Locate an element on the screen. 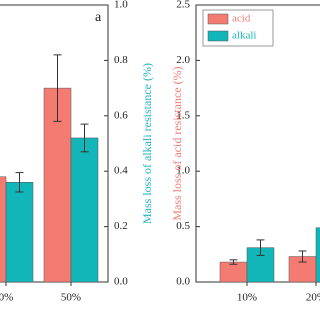 This screenshot has height=320, width=320. y-axis-label: Mass loss of alkali resistance (%) is located at coordinates (147, 143).